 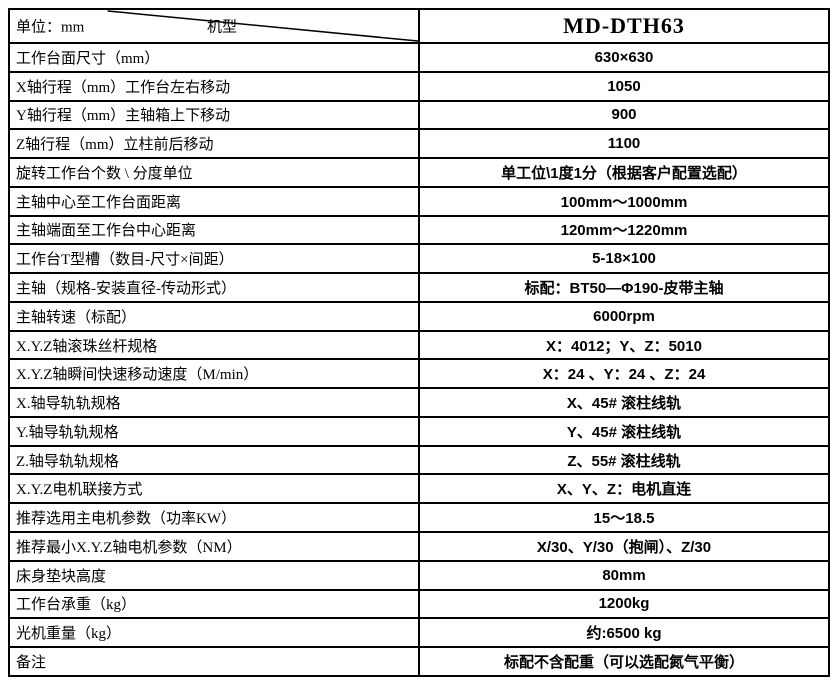 I want to click on spec-value: X：24 、Y：24 、Z：24, so click(x=624, y=375).